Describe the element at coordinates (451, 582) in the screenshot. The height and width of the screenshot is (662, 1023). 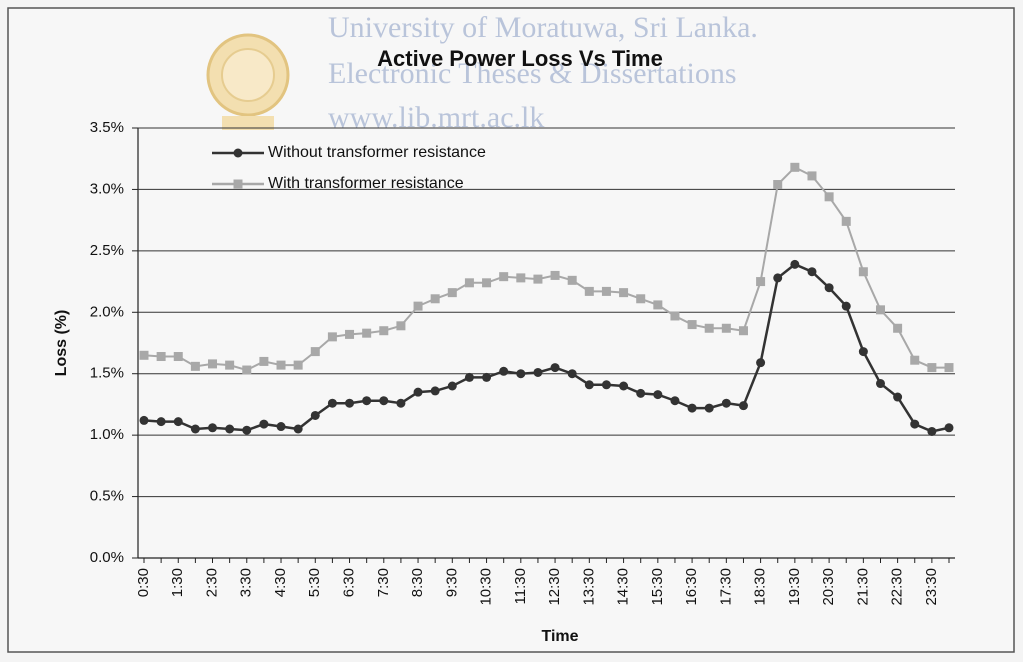
I see `x-tick-label: 9:30` at that location.